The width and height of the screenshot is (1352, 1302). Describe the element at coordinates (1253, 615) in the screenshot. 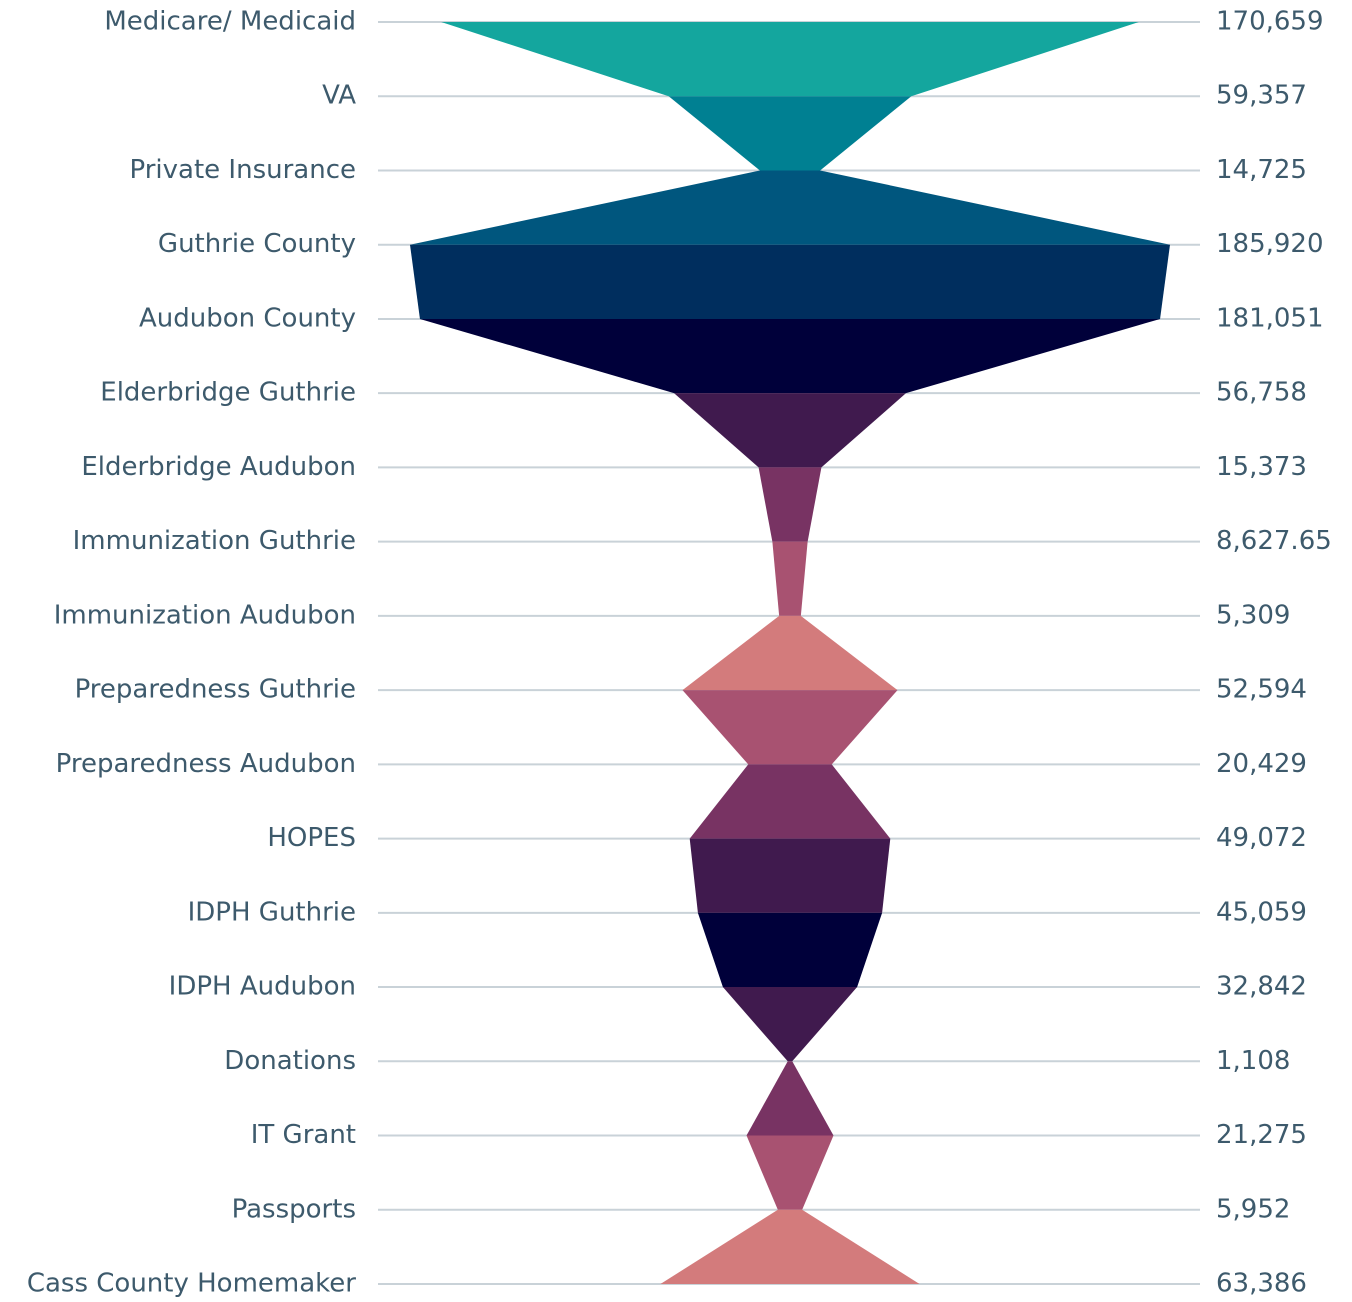

I see `value-label: 5,309` at that location.